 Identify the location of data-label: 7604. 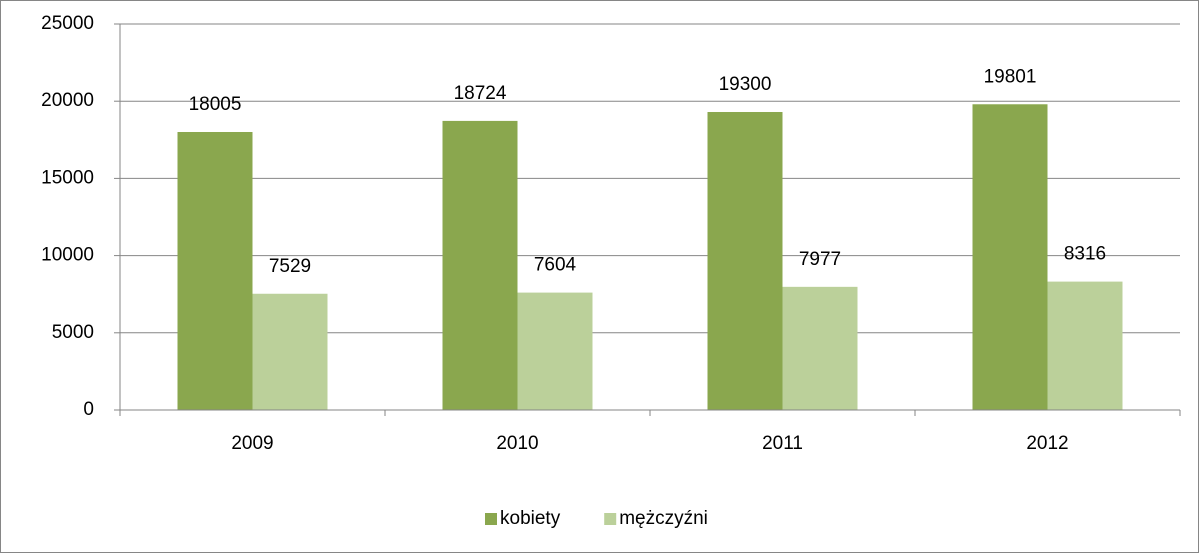
(555, 265).